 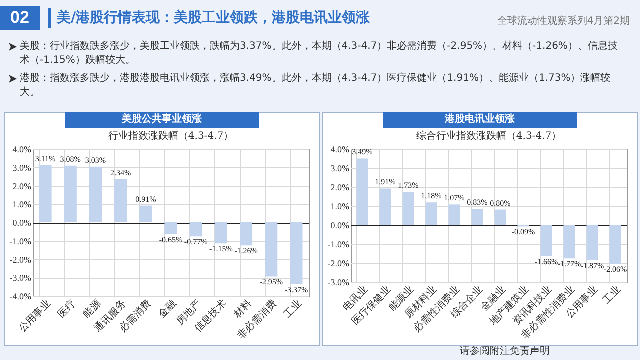 I want to click on data-label: 0.83%, so click(x=477, y=203).